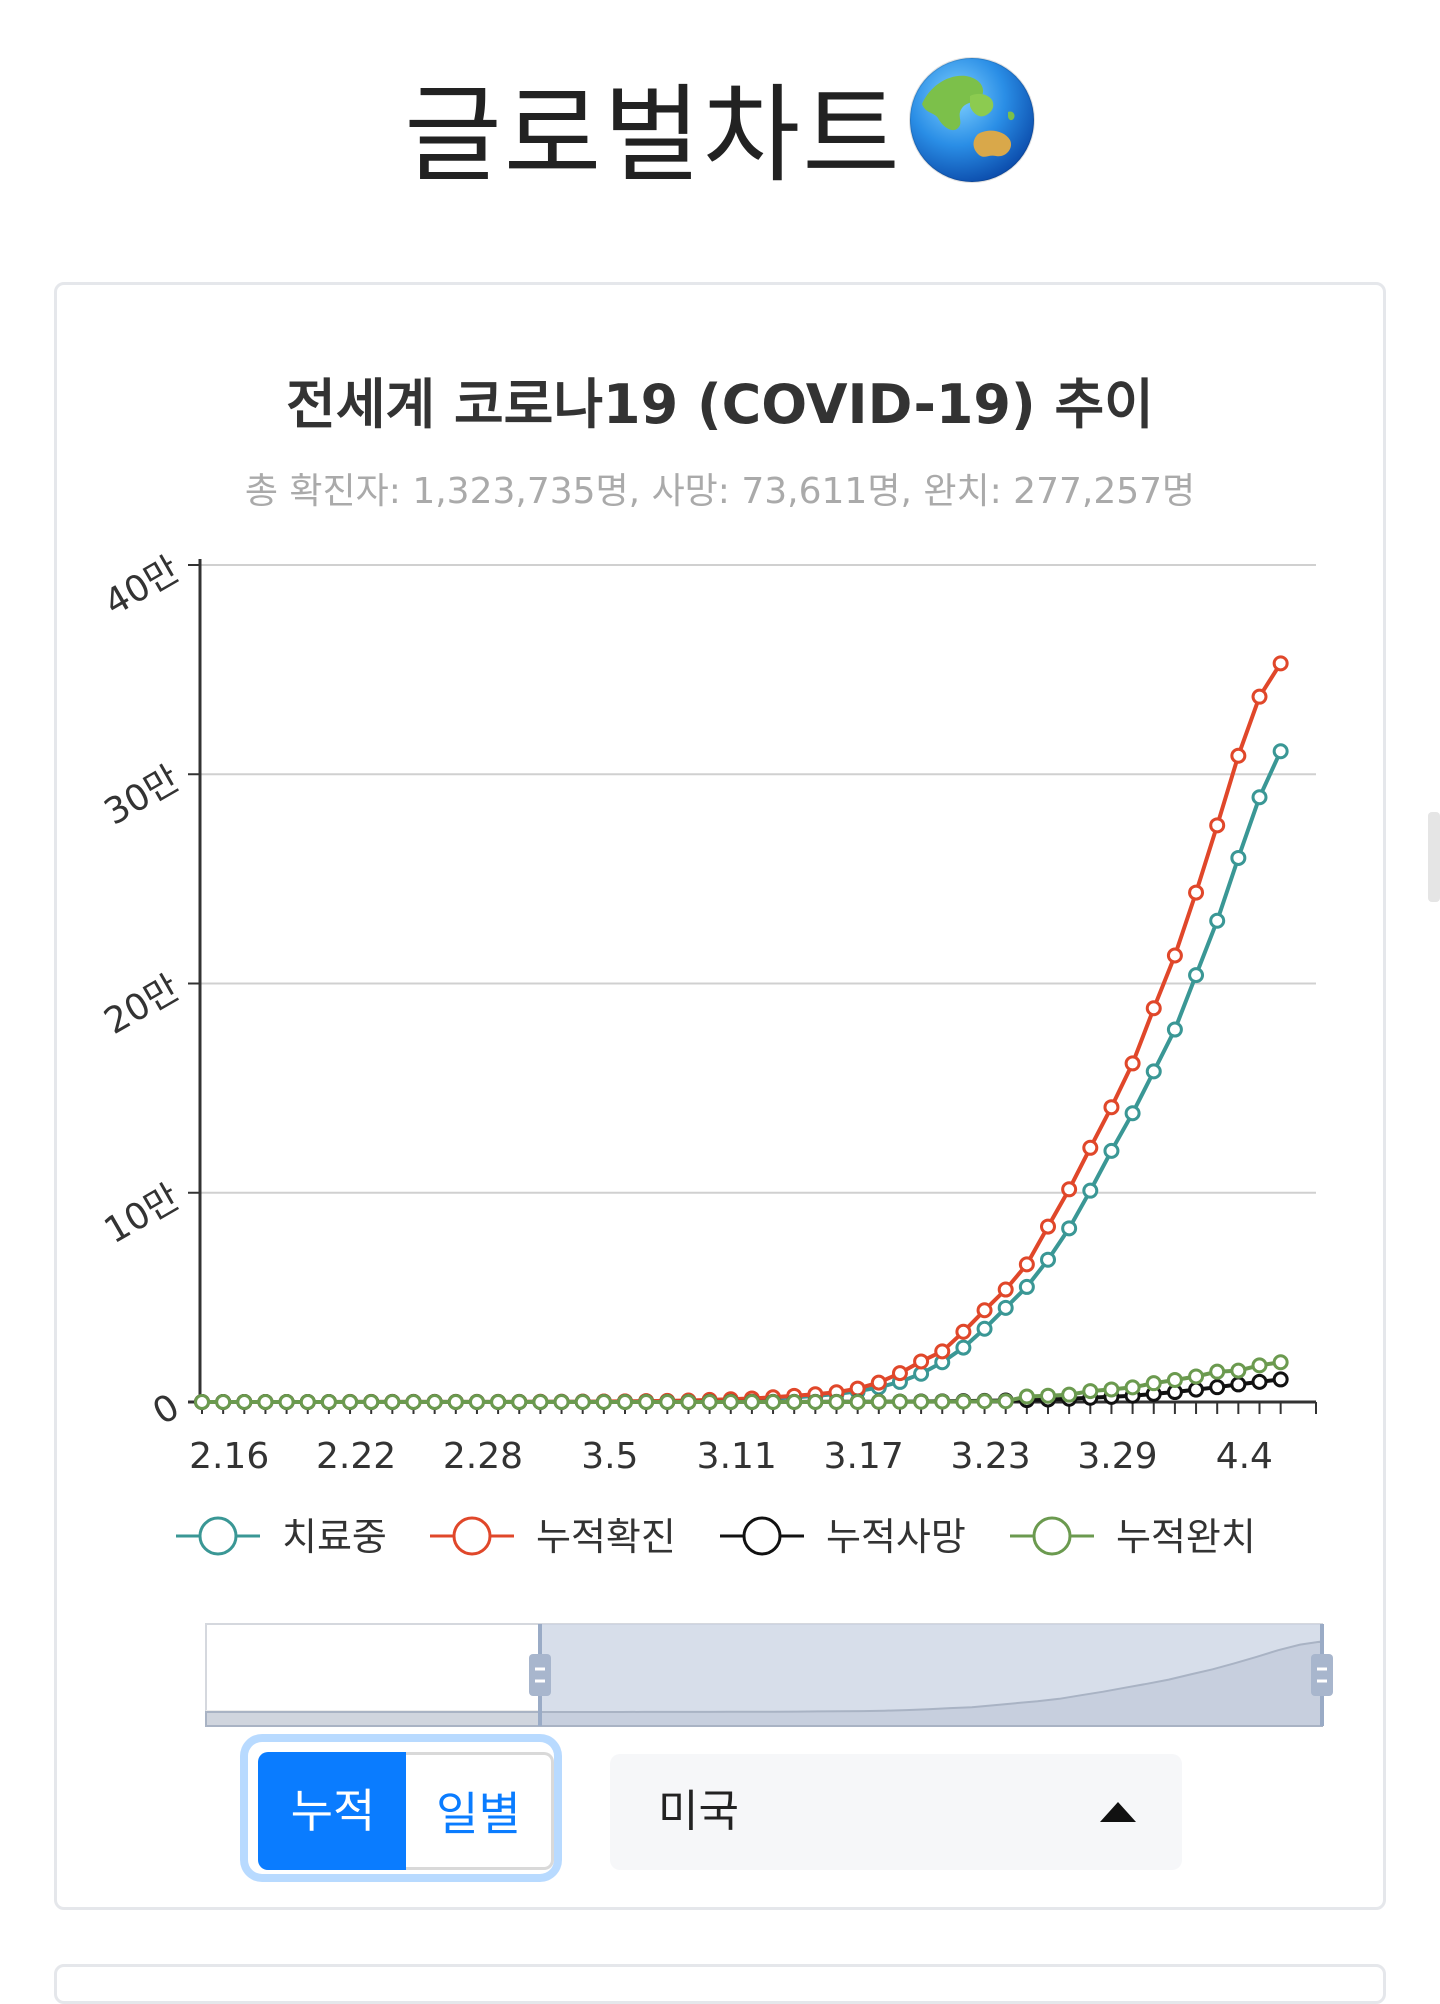 The width and height of the screenshot is (1440, 2004). Describe the element at coordinates (1322, 1675) in the screenshot. I see `zoom-handle-right` at that location.